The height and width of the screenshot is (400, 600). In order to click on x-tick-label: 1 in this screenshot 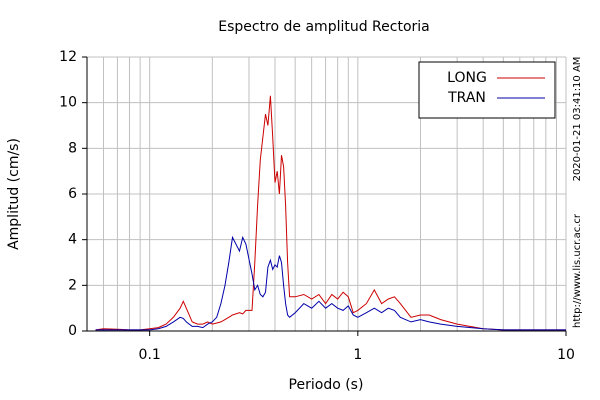, I will do `click(357, 355)`.